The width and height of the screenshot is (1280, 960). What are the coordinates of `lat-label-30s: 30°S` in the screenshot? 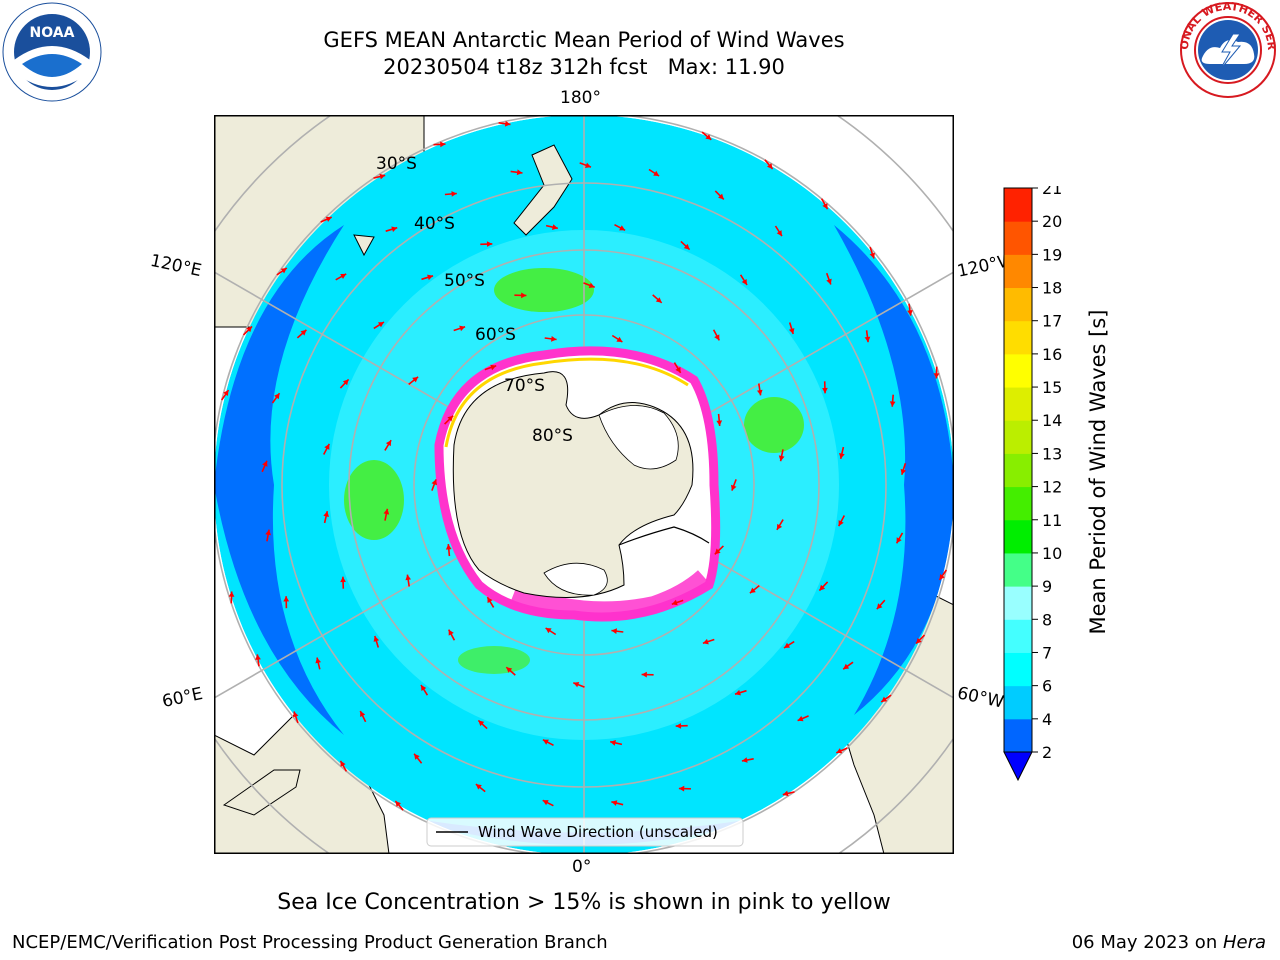 It's located at (396, 164).